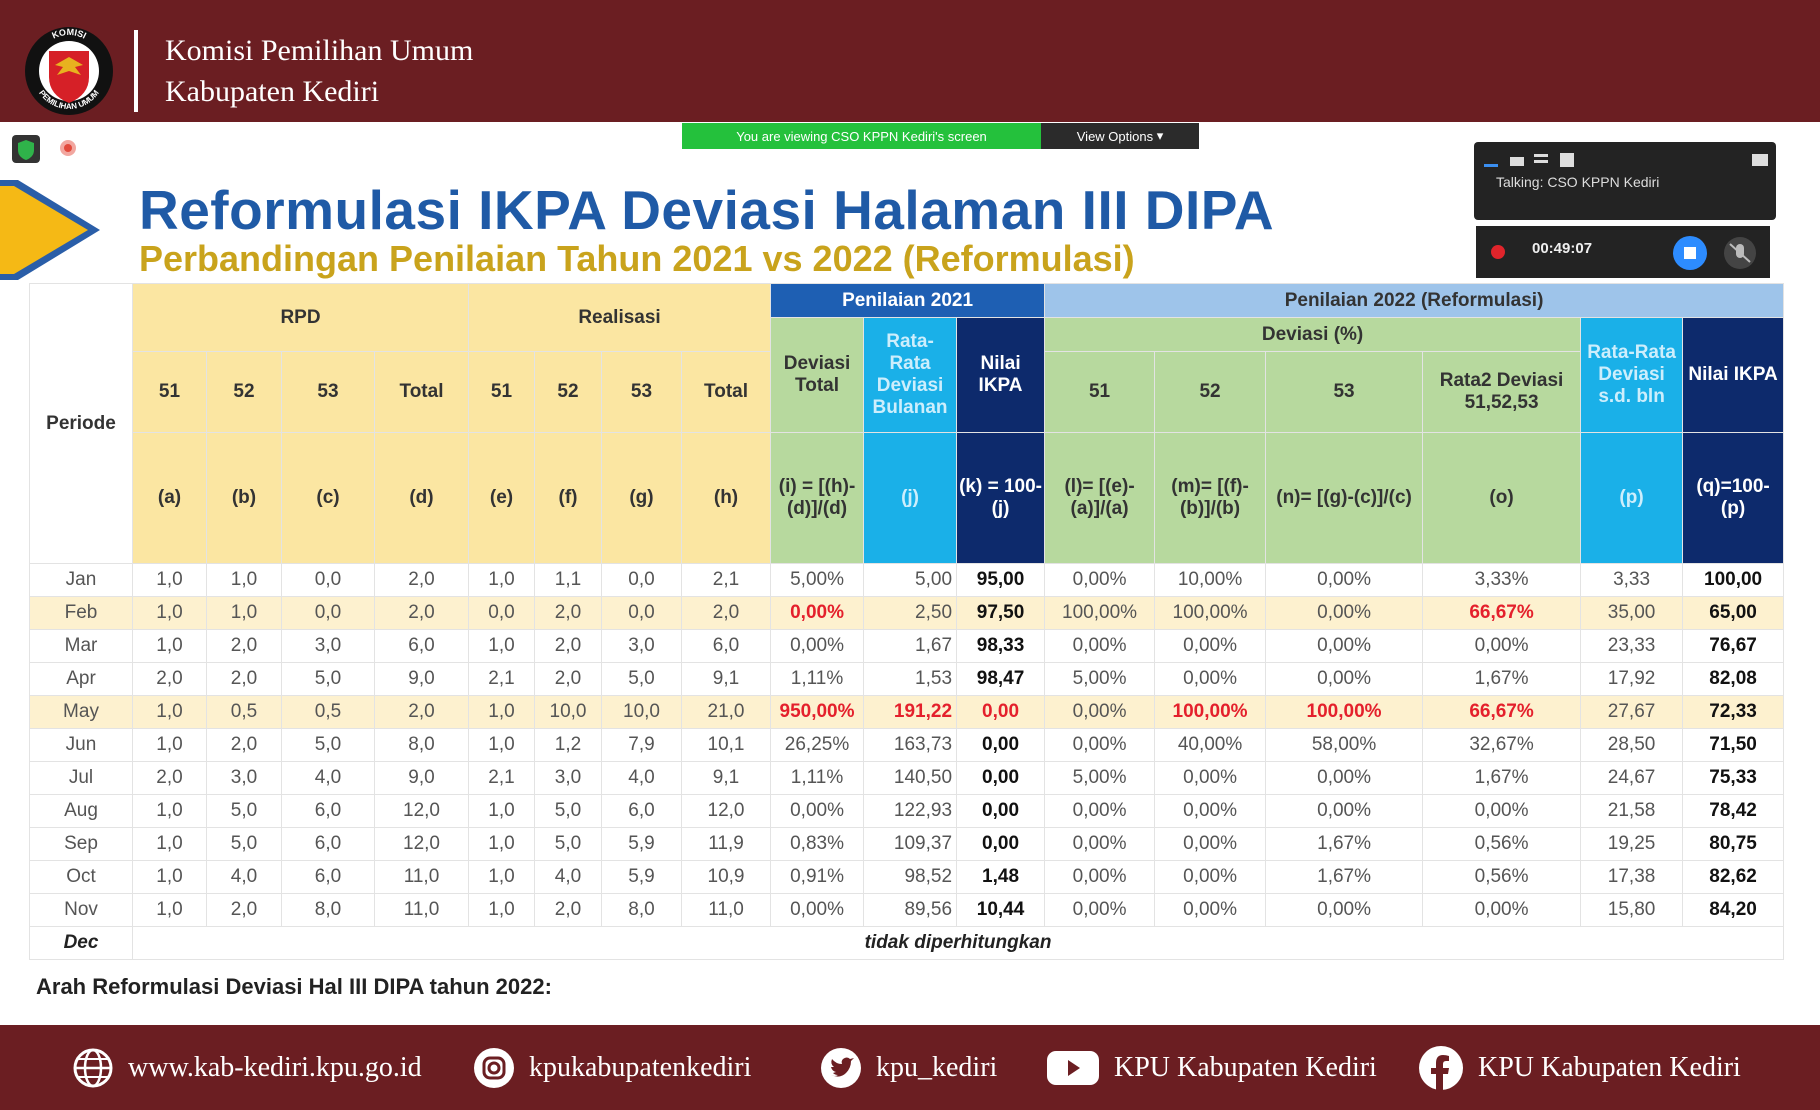  I want to click on value-cell: 80,75, so click(1733, 844).